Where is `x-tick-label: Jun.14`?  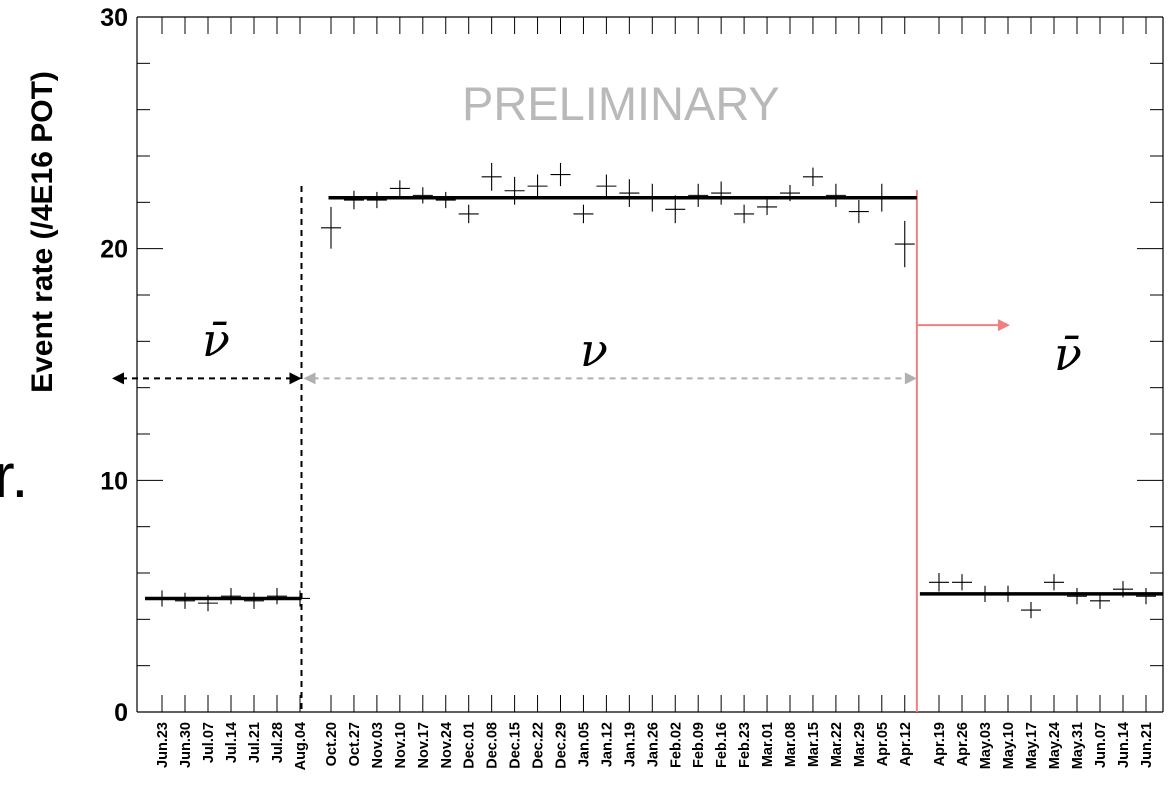 x-tick-label: Jun.14 is located at coordinates (1124, 745).